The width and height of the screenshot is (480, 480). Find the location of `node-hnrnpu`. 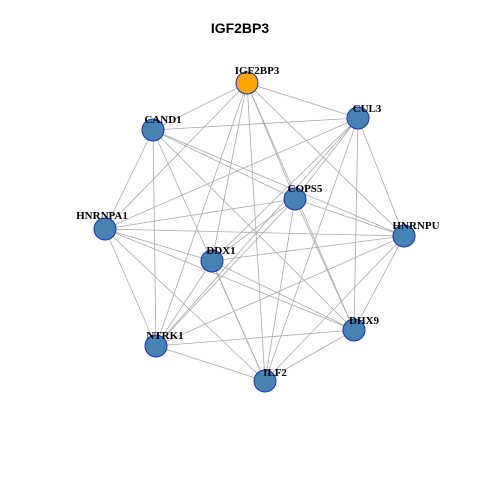

node-hnrnpu is located at coordinates (404, 236).